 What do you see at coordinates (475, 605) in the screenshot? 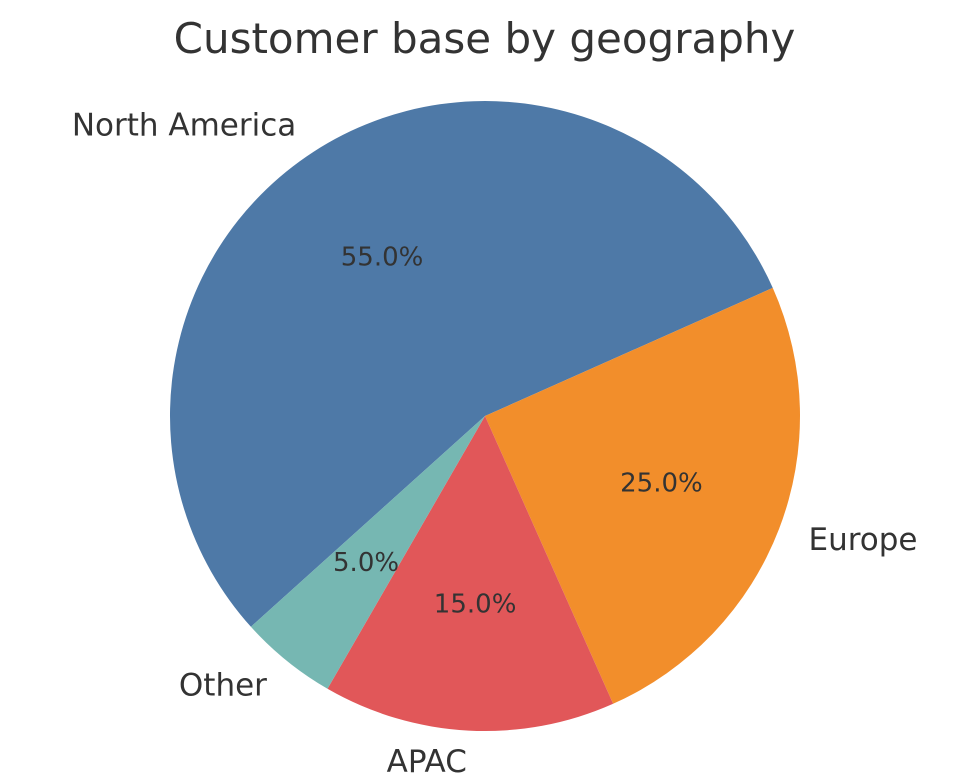
I see `pie-pct-label-apac: 15.0%` at bounding box center [475, 605].